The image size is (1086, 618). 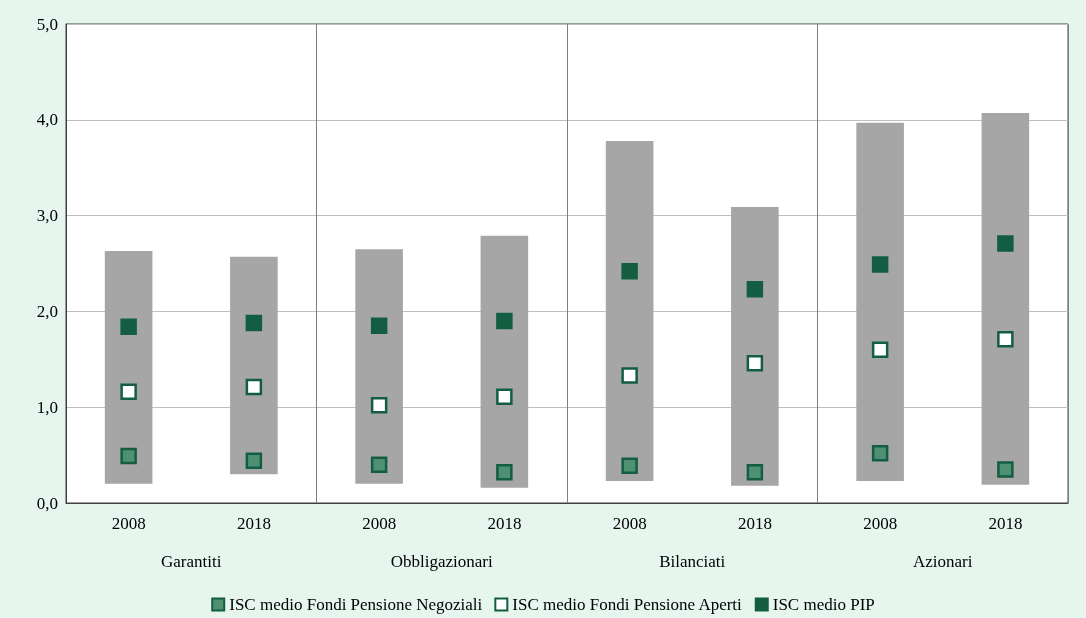 What do you see at coordinates (47, 216) in the screenshot?
I see `y-tick-label: 3,0` at bounding box center [47, 216].